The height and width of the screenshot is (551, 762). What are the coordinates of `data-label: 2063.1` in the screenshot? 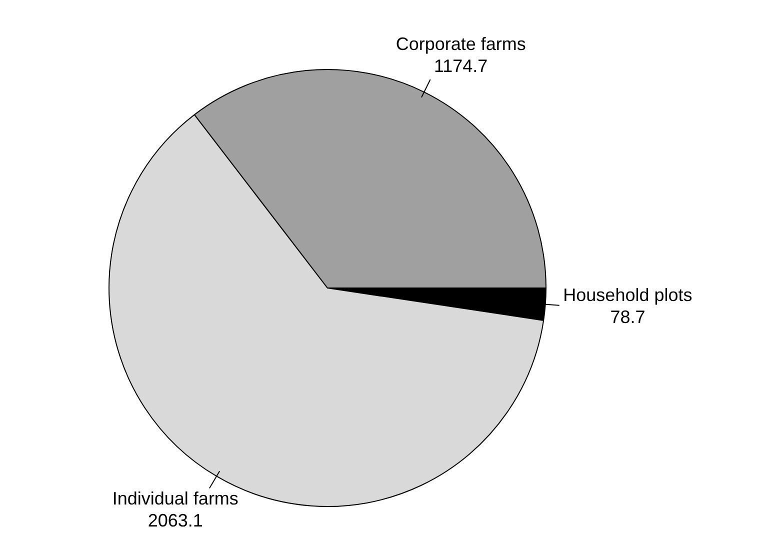 It's located at (175, 520).